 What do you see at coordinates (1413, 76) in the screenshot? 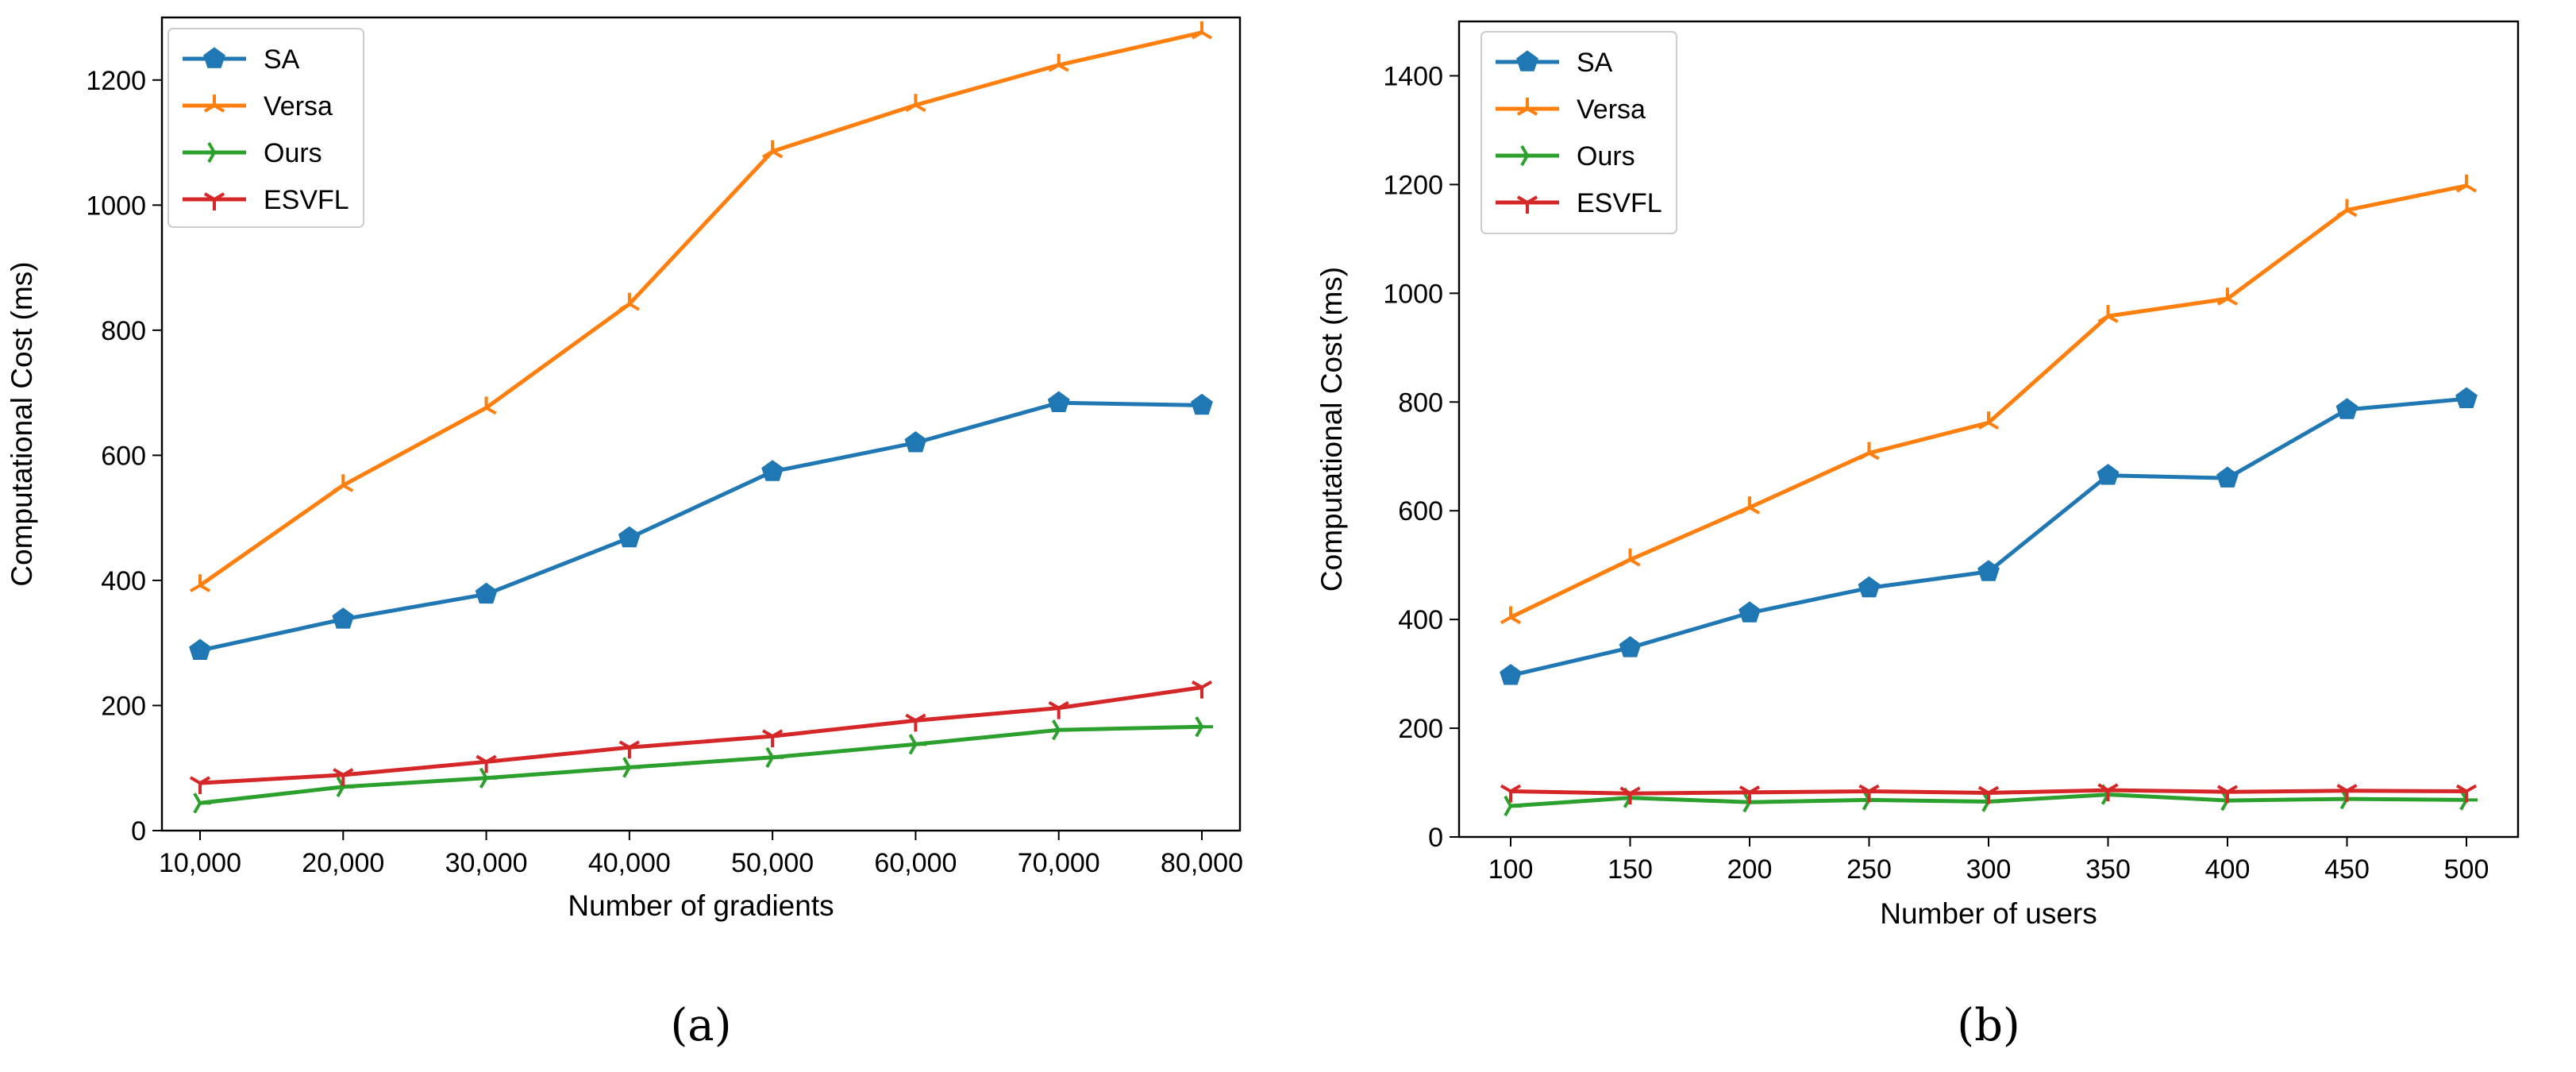
I see `y-tick-label: 1400` at bounding box center [1413, 76].